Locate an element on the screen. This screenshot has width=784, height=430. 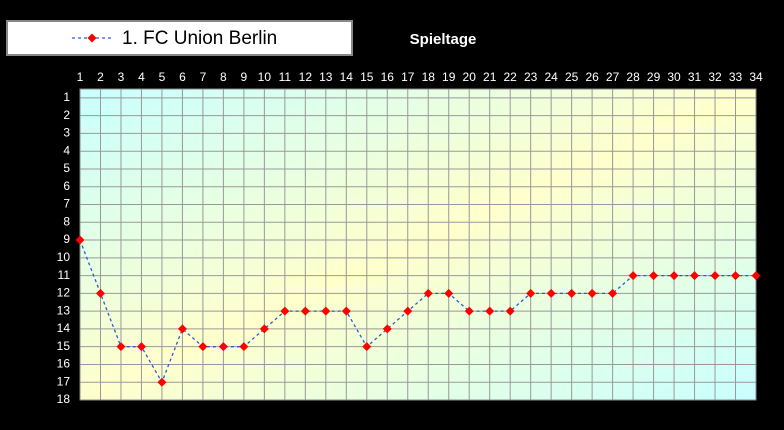
legend-label: 1. FC Union Berlin is located at coordinates (199, 38).